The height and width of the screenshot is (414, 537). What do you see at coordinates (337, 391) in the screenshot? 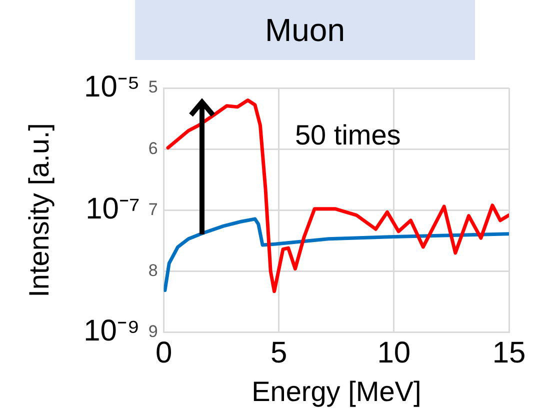
I see `x-axis-title: Energy [MeV]` at bounding box center [337, 391].